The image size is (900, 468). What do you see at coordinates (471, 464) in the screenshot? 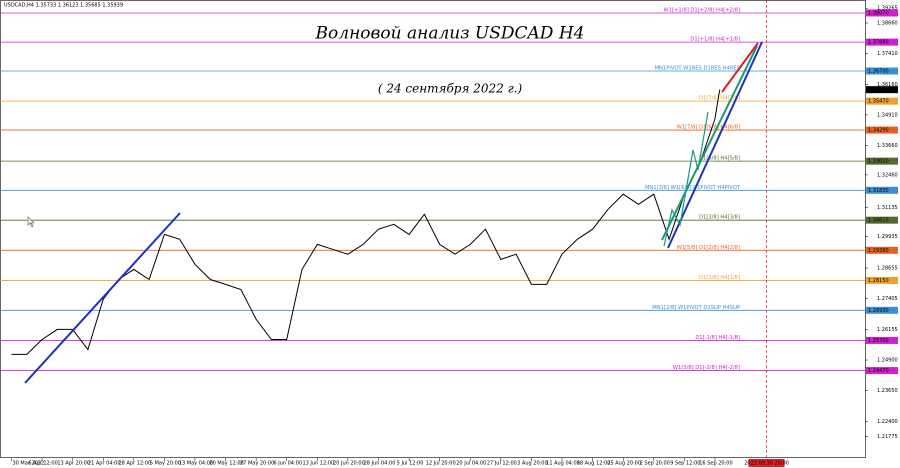
I see `x-tick-label: 20 Jul 04:00` at bounding box center [471, 464].